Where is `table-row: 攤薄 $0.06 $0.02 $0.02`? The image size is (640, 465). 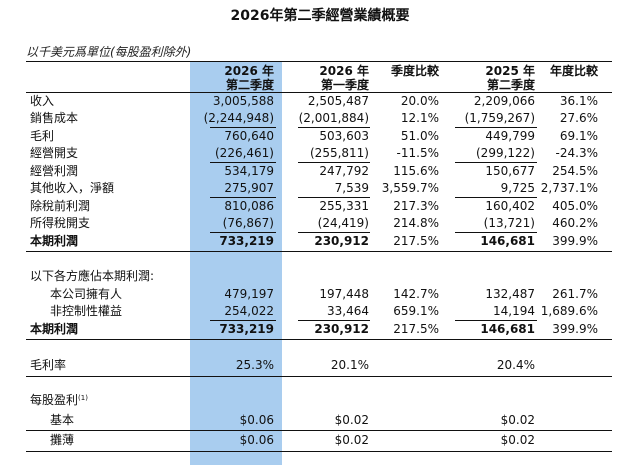 table-row: 攤薄 $0.06 $0.02 $0.02 is located at coordinates (320, 440).